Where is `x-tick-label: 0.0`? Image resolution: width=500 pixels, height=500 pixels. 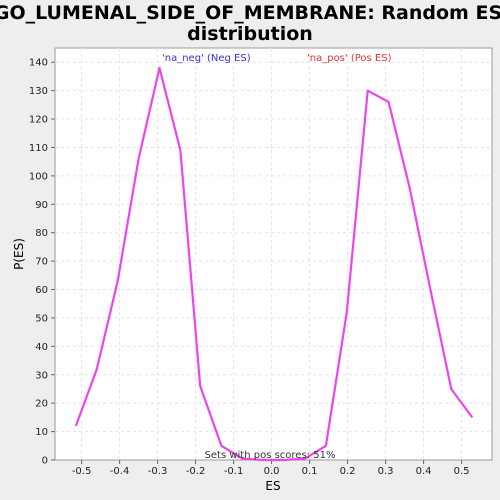 x-tick-label: 0.0 is located at coordinates (272, 471).